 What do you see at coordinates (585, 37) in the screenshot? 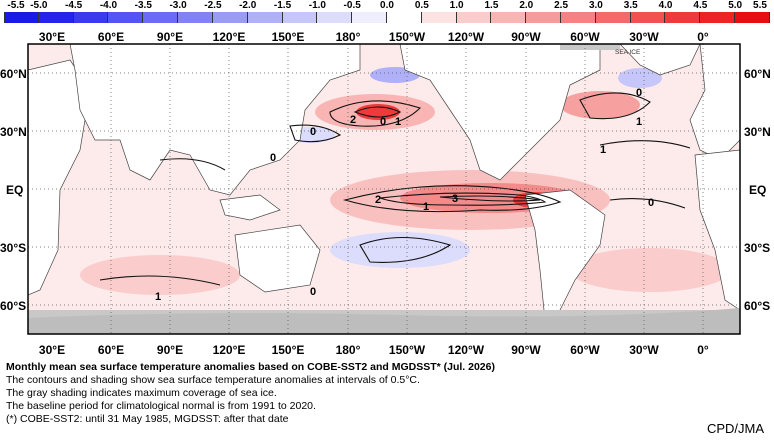
I see `top-lon-label: 60°W` at bounding box center [585, 37].